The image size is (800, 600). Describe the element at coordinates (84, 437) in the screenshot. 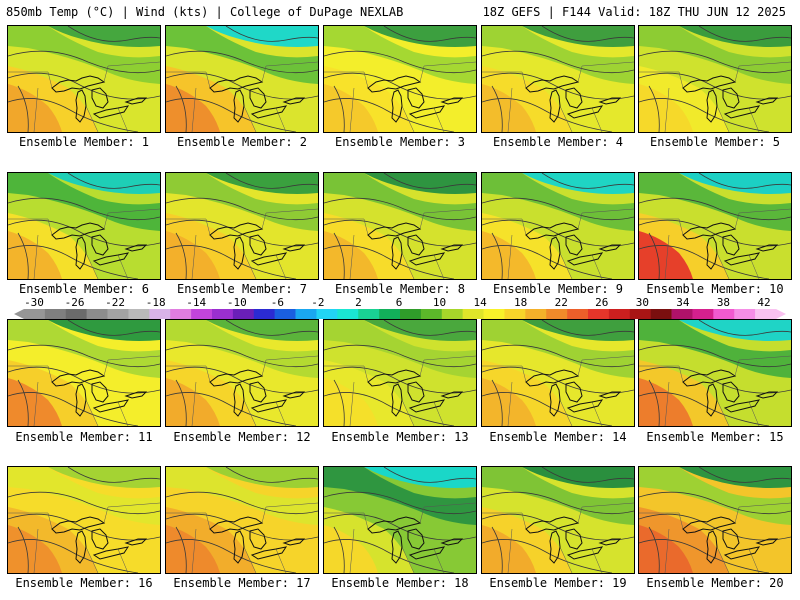

I see `ensemble-member-label: Ensemble Member: 11` at that location.